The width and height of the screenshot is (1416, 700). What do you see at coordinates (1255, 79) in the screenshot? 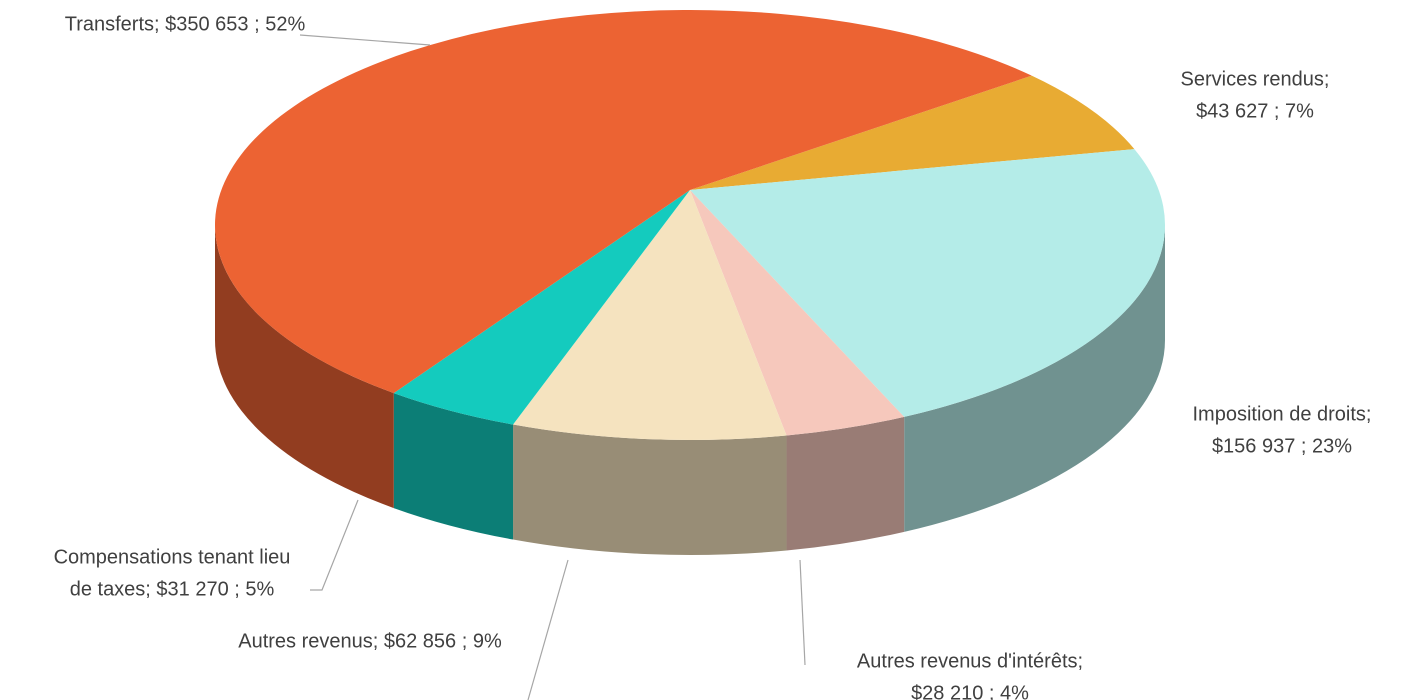
I see `data-label: Services rendus;` at bounding box center [1255, 79].